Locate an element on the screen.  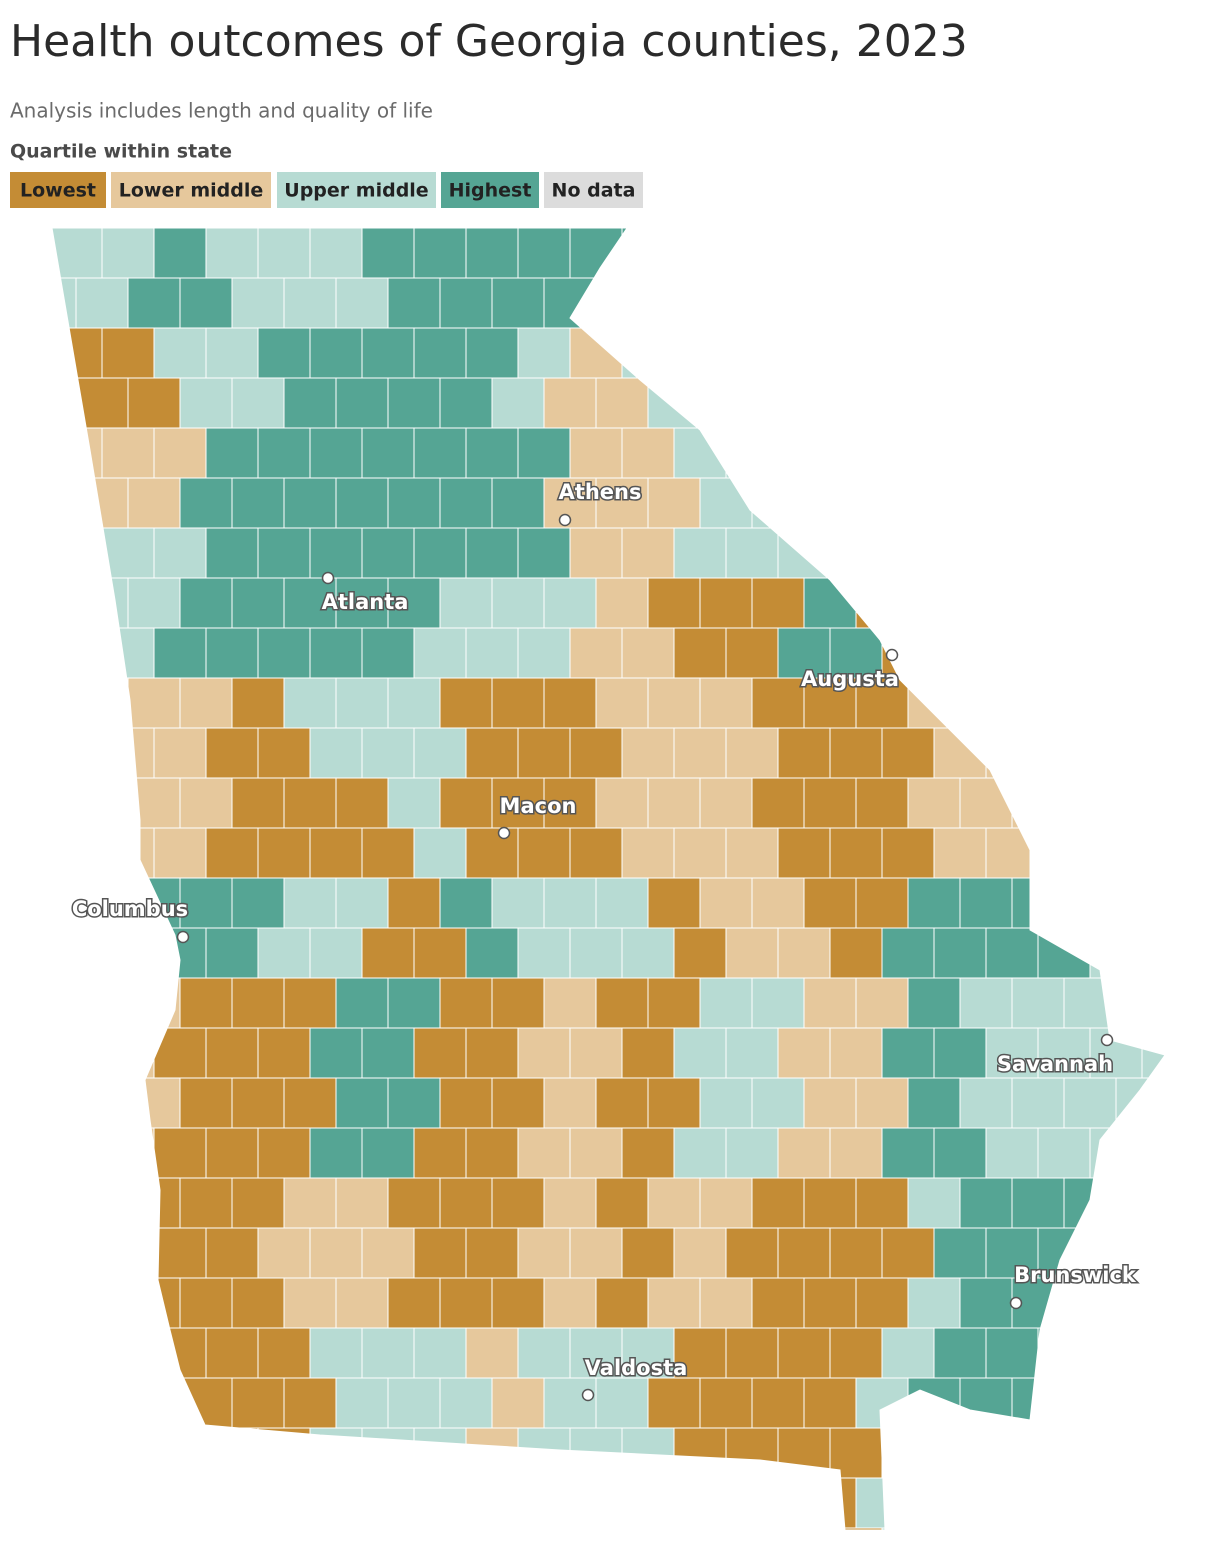
city-label: Macon is located at coordinates (538, 806).